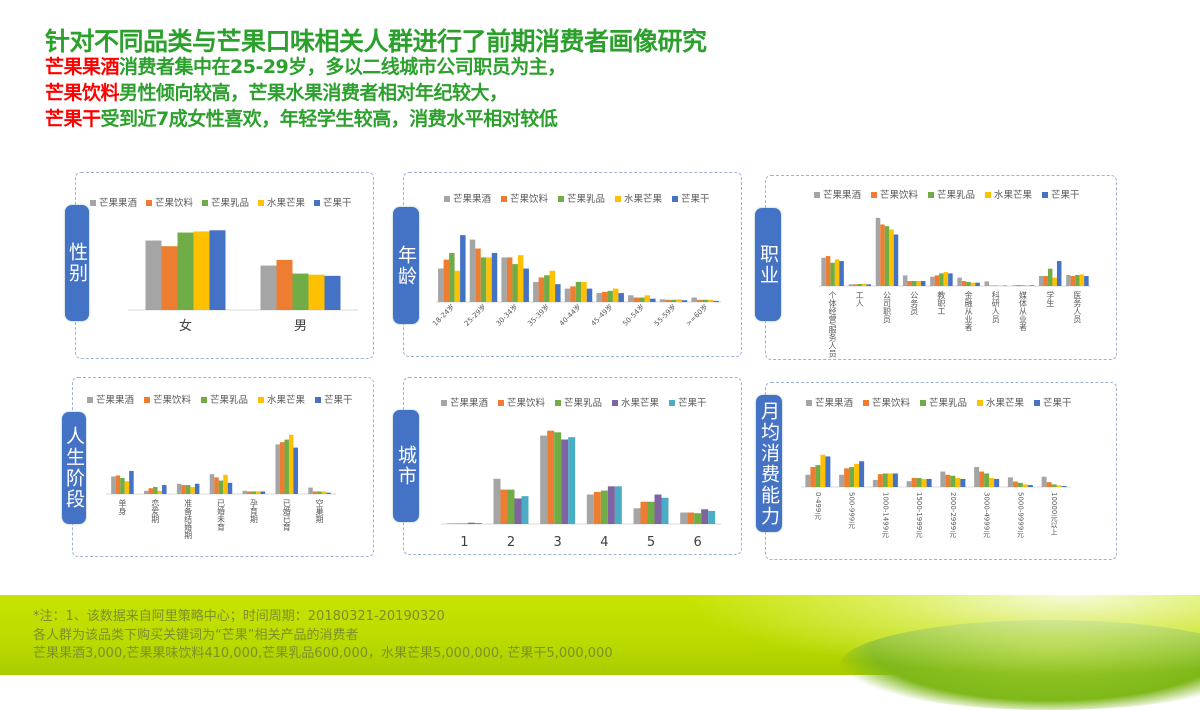 This screenshot has height=710, width=1200. I want to click on category-label: 女, so click(185, 326).